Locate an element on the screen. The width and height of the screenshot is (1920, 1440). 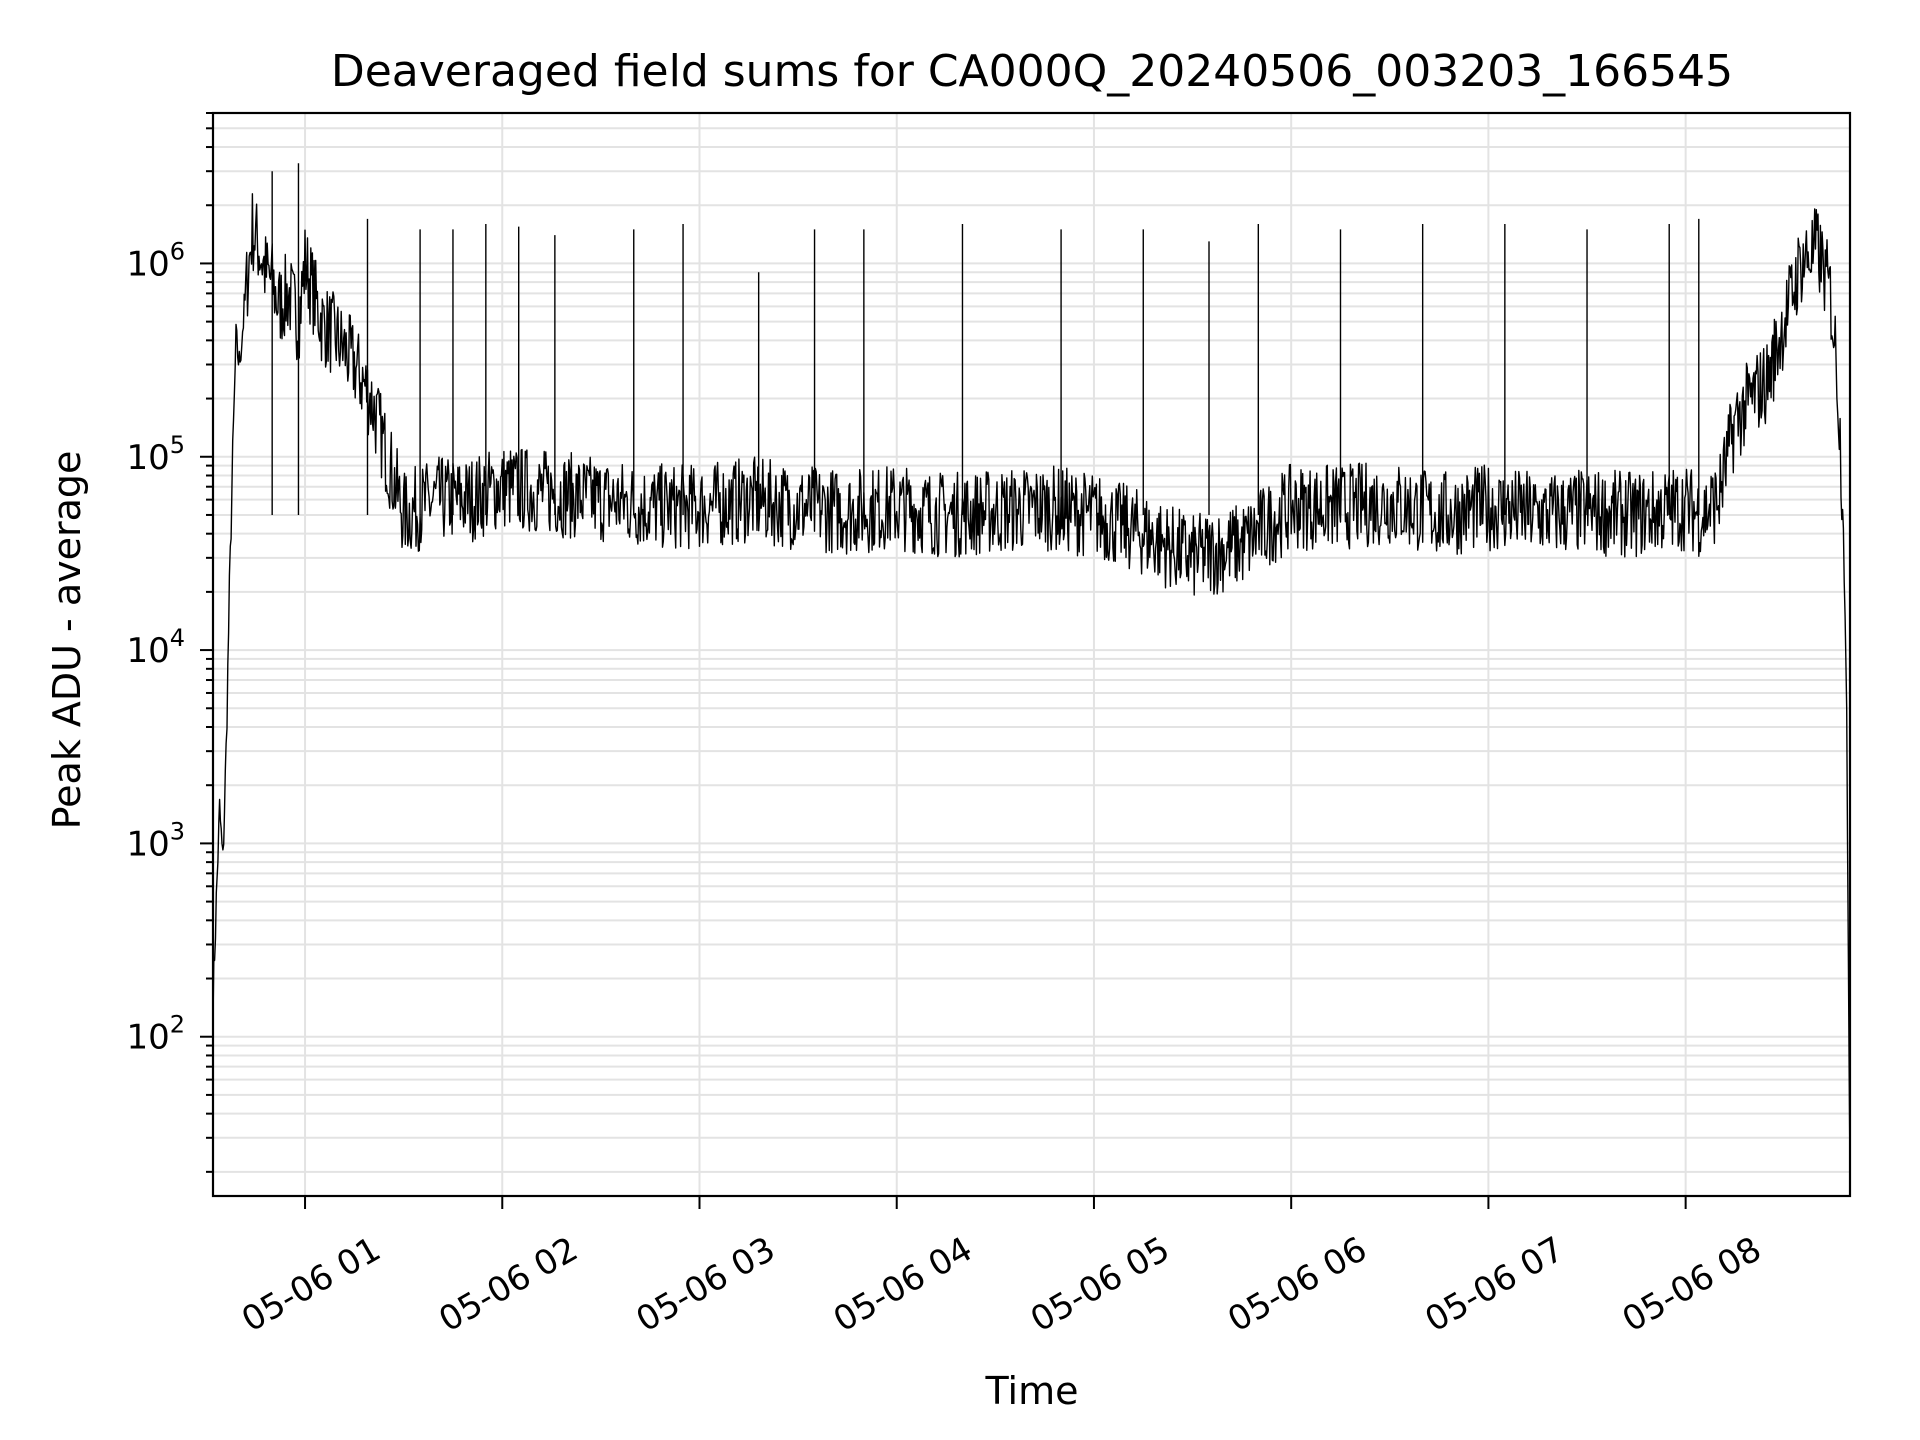
y-tick-label: 10⁶ is located at coordinates (155, 260).